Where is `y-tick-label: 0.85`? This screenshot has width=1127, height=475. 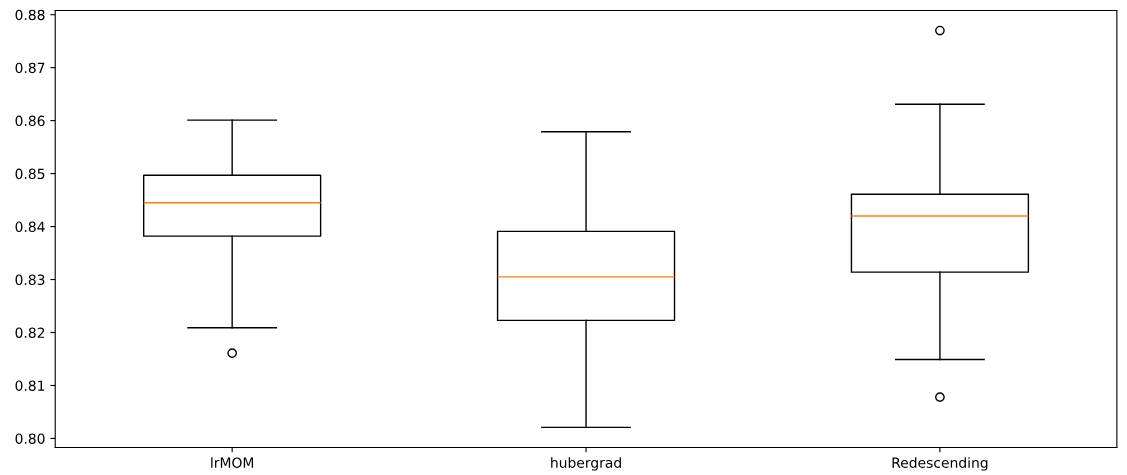 y-tick-label: 0.85 is located at coordinates (30, 174).